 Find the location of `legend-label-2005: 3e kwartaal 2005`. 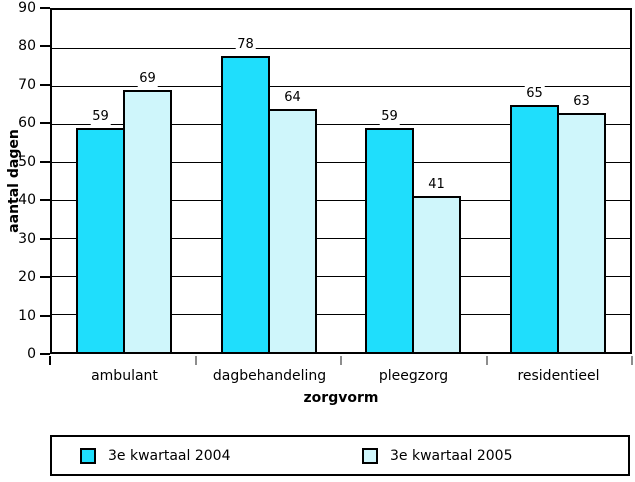

legend-label-2005: 3e kwartaal 2005 is located at coordinates (451, 455).